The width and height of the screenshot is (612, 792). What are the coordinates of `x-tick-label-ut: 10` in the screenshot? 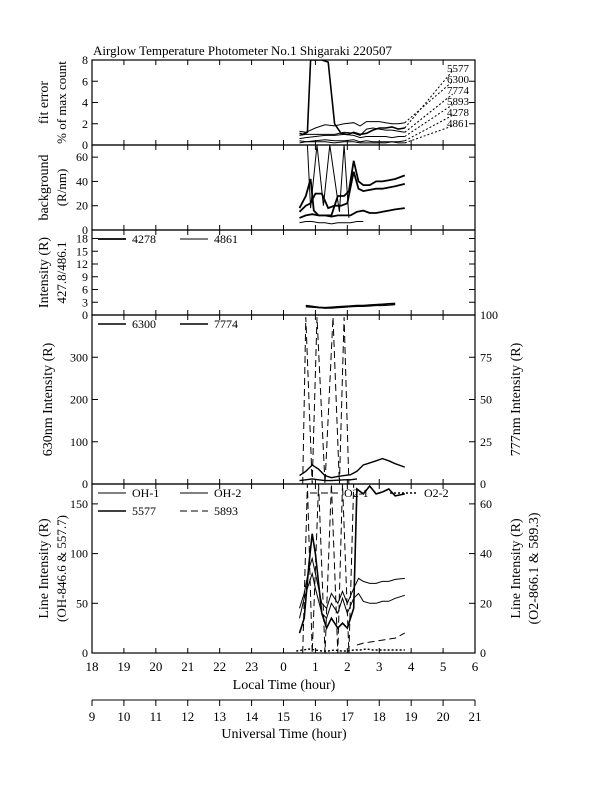 It's located at (123, 716).